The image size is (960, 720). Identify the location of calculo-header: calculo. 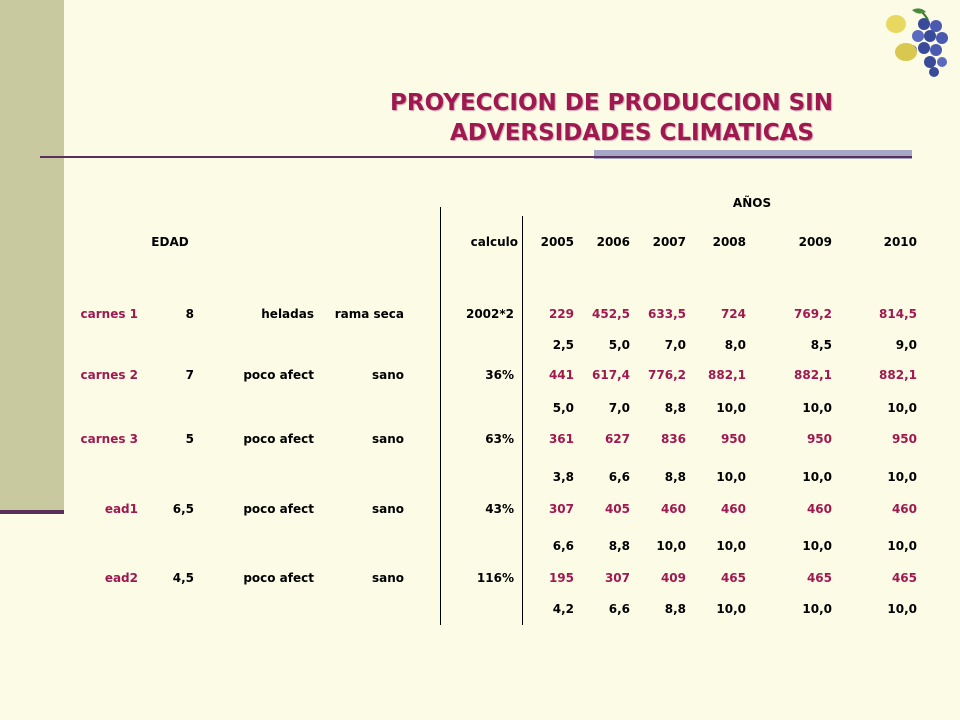
(494, 242).